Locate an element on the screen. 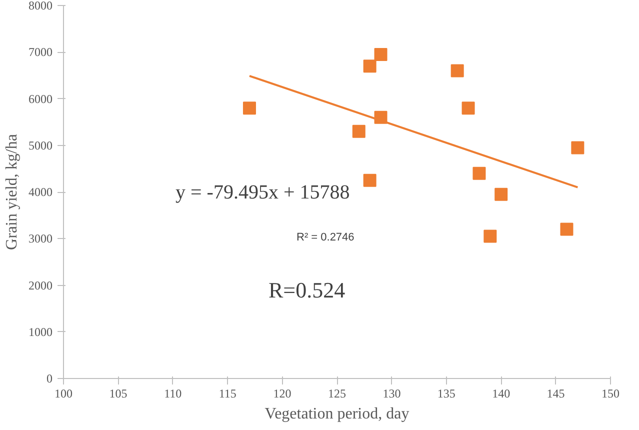 The height and width of the screenshot is (430, 639). annotation: R² = 0.2746 is located at coordinates (325, 238).